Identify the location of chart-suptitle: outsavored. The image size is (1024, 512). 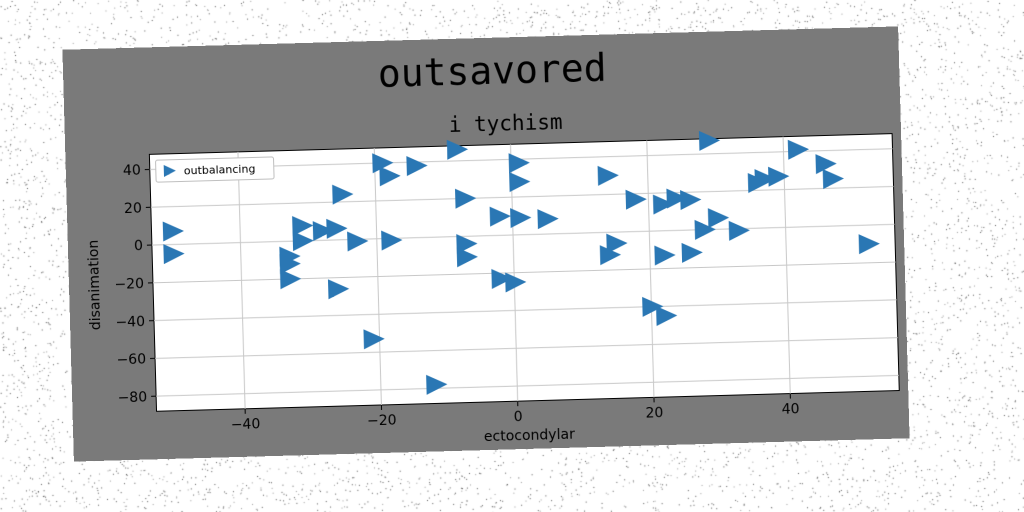
(492, 71).